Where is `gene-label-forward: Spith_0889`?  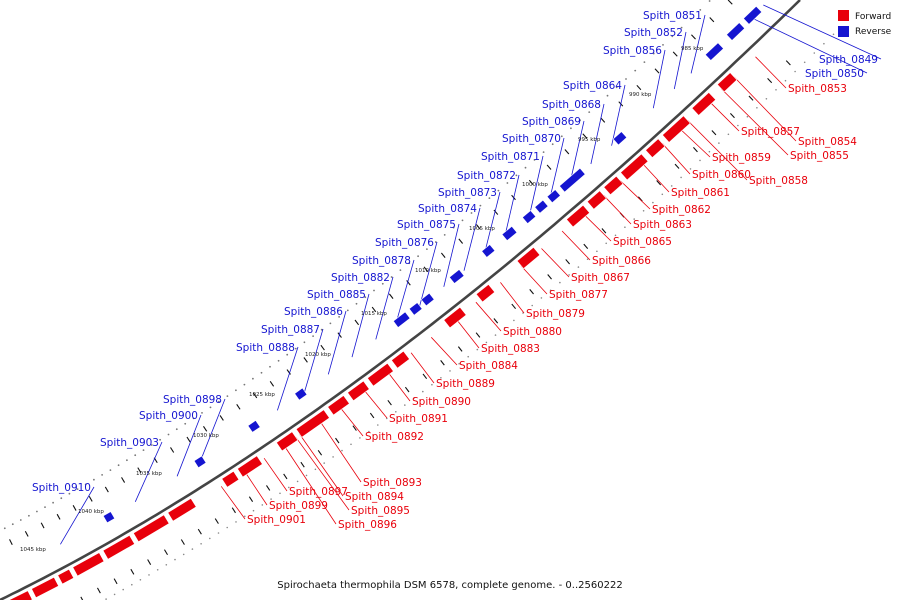 gene-label-forward: Spith_0889 is located at coordinates (465, 384).